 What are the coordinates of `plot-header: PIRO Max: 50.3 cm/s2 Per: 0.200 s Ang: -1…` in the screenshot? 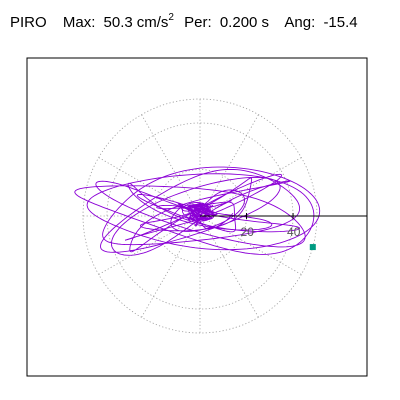 It's located at (186, 21).